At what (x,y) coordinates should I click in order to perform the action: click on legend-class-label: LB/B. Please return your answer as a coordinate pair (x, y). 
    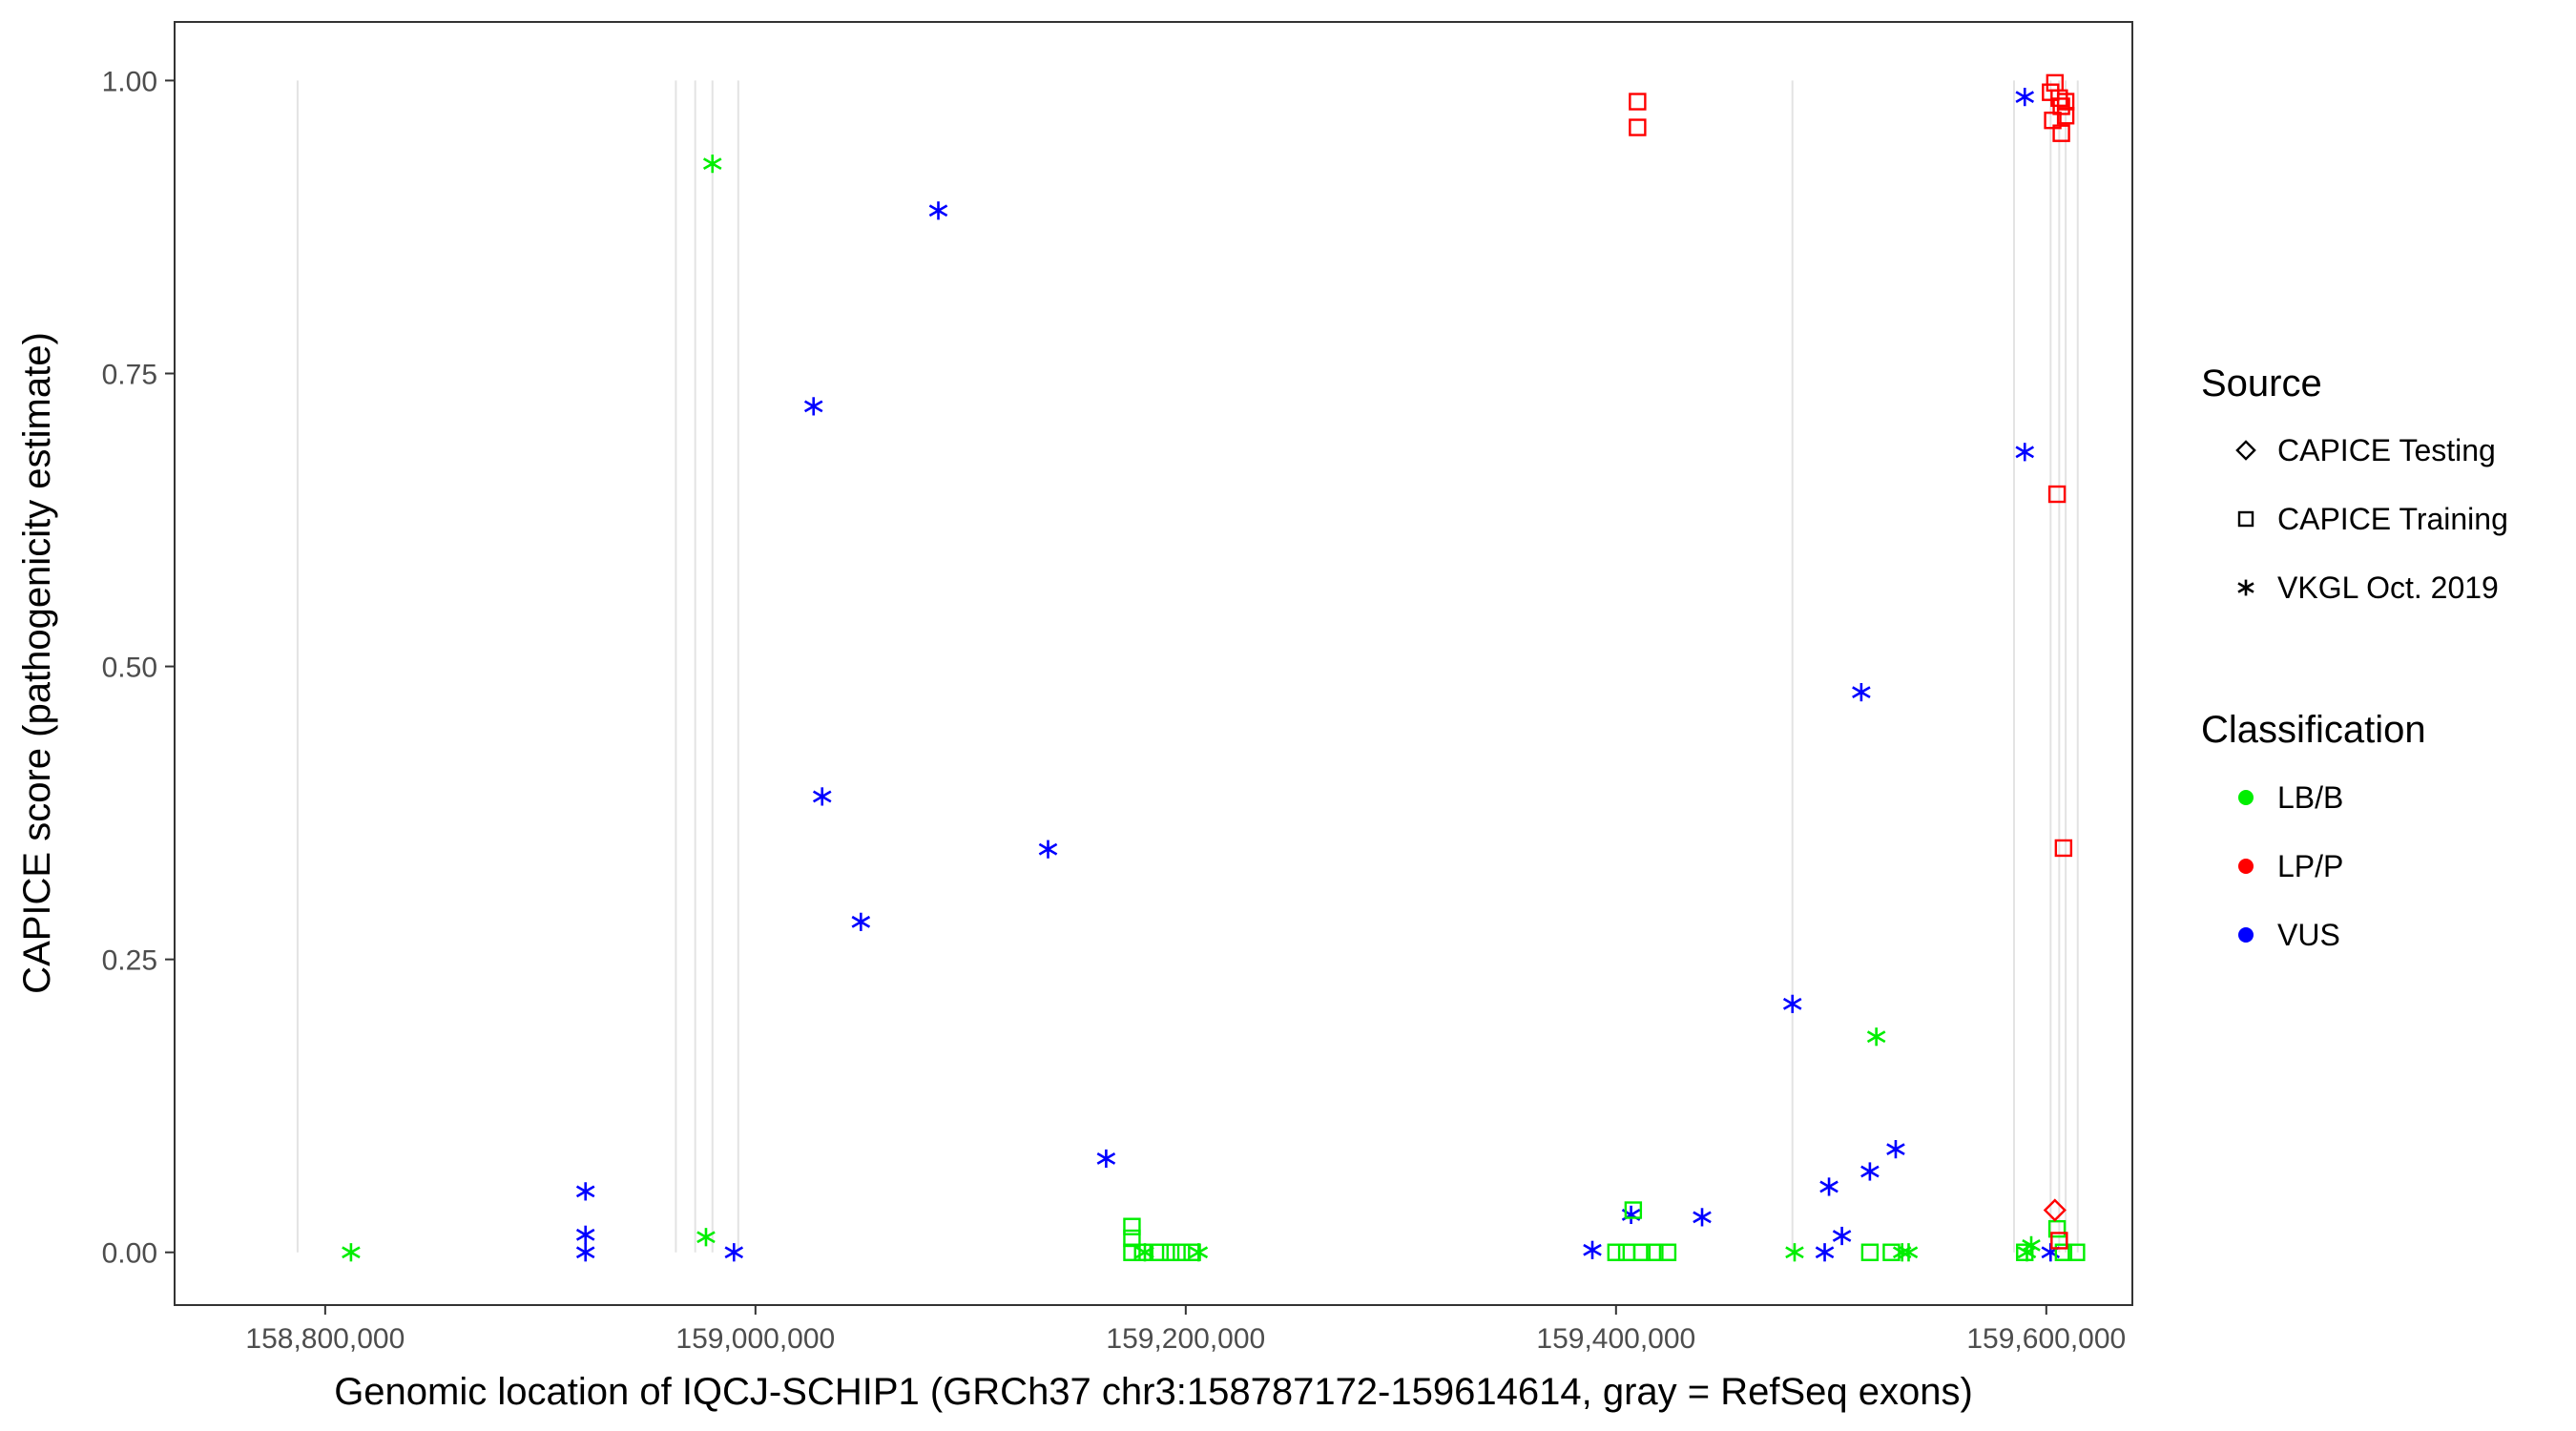
    Looking at the image, I should click on (2310, 797).